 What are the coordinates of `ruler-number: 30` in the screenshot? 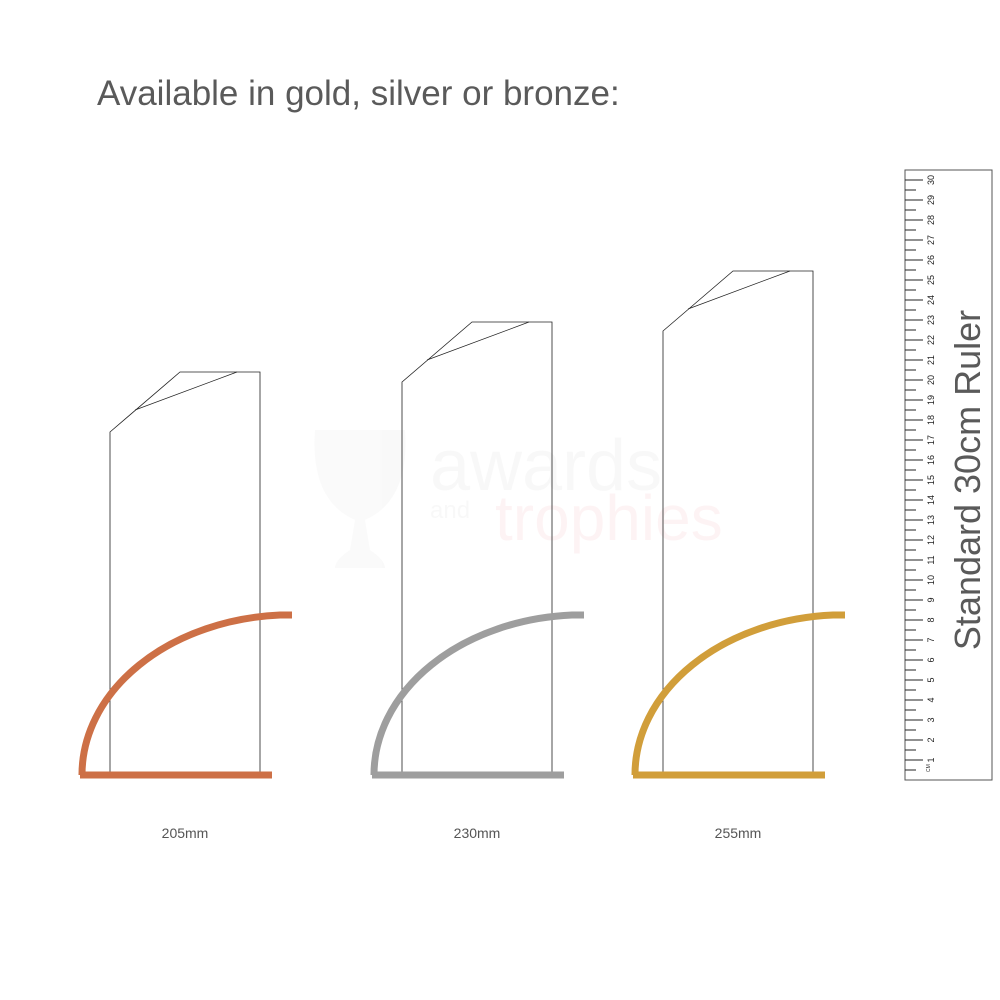 It's located at (931, 180).